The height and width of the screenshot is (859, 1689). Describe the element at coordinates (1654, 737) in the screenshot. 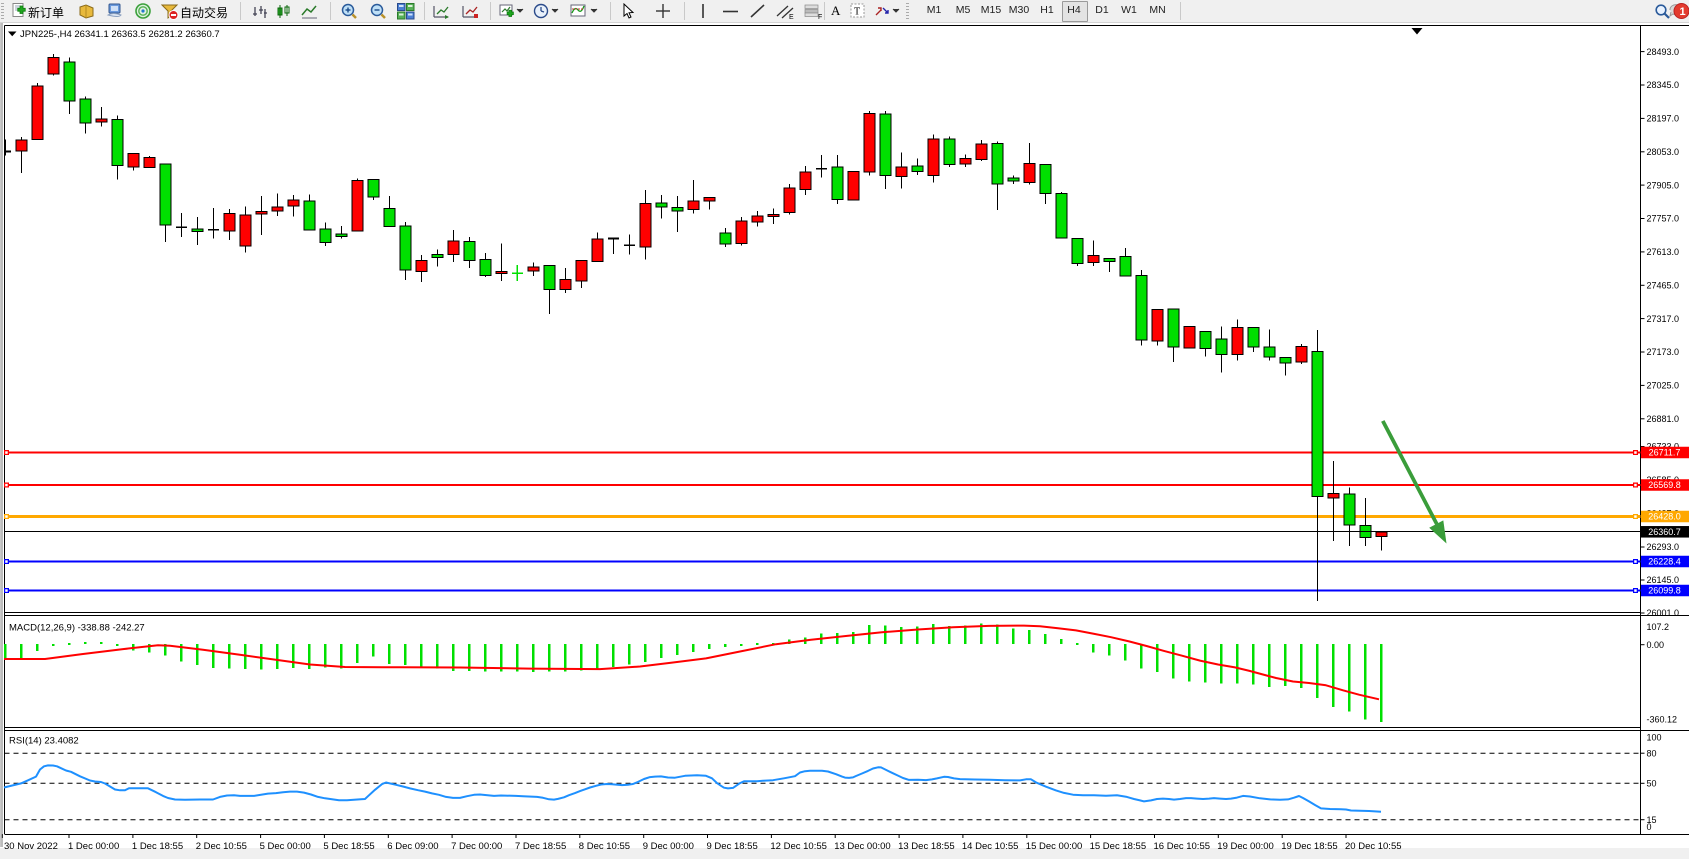

I see `svg-text: 100` at that location.